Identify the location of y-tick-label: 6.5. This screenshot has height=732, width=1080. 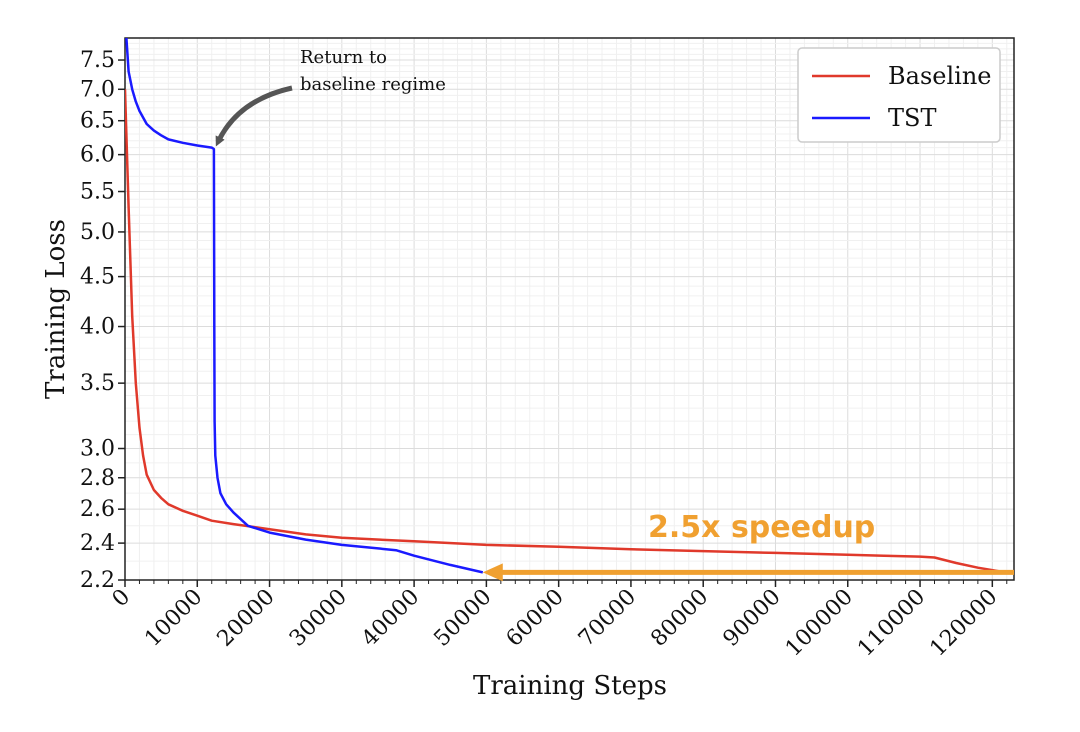
(97, 121).